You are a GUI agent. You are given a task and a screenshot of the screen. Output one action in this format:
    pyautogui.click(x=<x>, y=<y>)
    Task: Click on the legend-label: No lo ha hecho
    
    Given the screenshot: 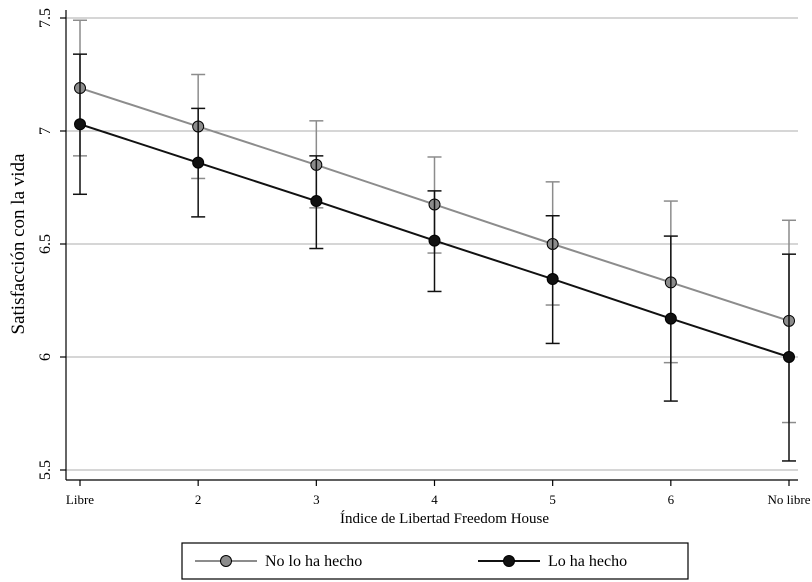 What is the action you would take?
    pyautogui.click(x=313, y=561)
    